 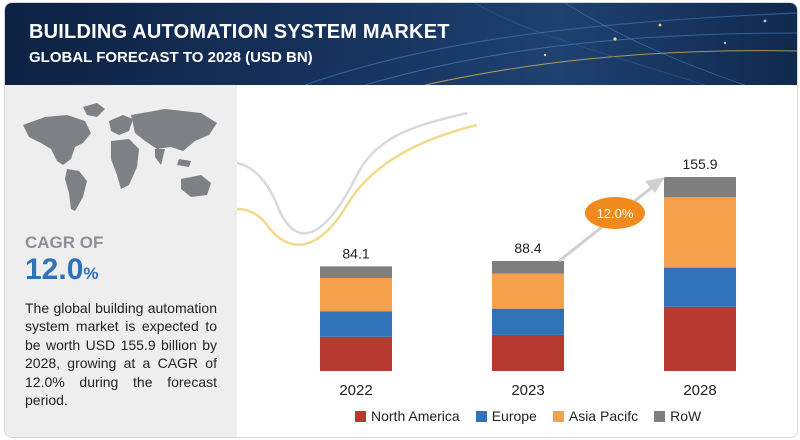 I want to click on decorative-swoosh-gold, so click(x=357, y=184).